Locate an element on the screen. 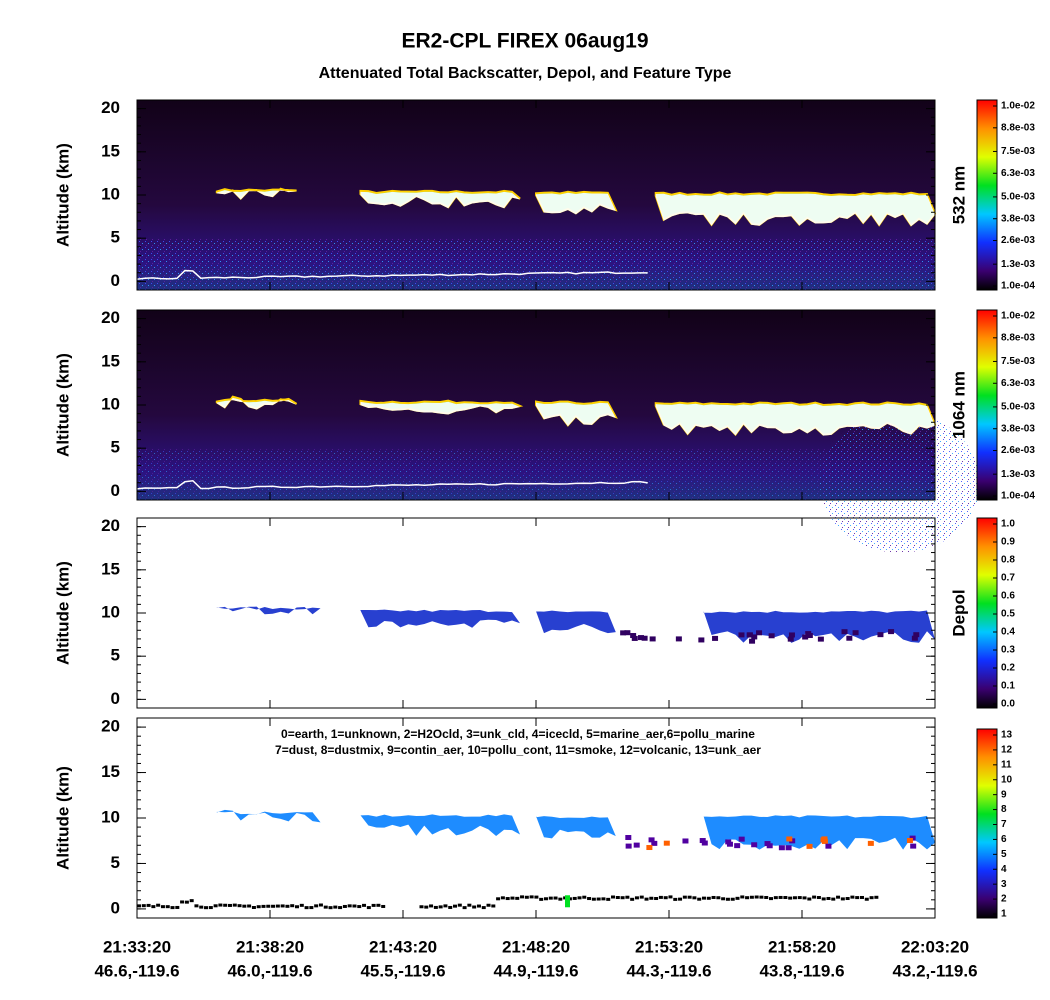 This screenshot has height=1000, width=1050. colorbar-tick-label: 1 is located at coordinates (1004, 914).